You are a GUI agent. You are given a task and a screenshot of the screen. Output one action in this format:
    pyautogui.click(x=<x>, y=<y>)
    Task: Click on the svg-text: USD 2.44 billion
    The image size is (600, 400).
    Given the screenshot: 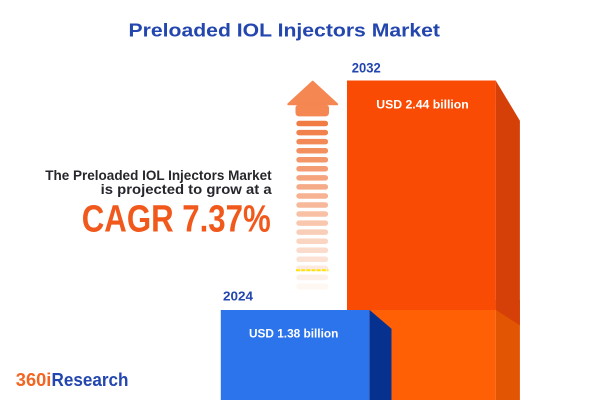 What is the action you would take?
    pyautogui.click(x=422, y=104)
    